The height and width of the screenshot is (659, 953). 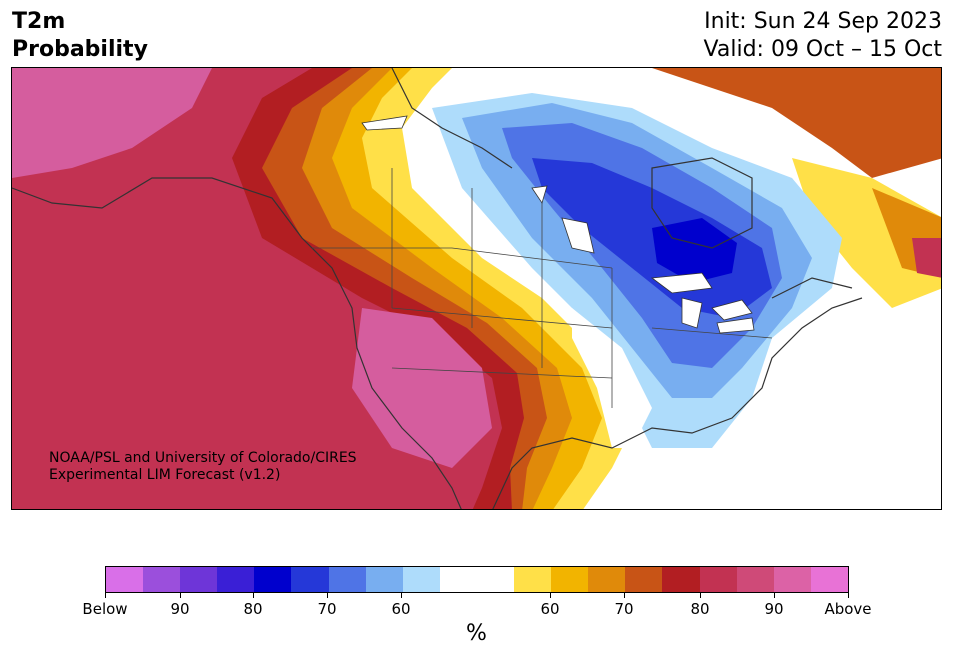 I want to click on colorbar-legend, so click(x=477, y=579).